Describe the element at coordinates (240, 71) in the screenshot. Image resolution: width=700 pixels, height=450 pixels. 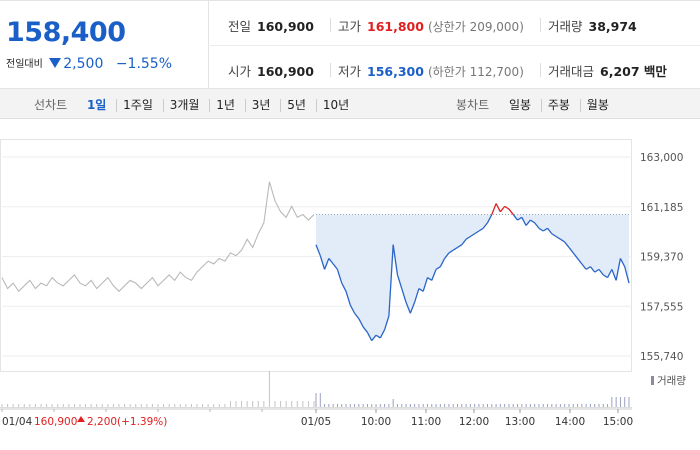
I see `stat-label: 시가` at that location.